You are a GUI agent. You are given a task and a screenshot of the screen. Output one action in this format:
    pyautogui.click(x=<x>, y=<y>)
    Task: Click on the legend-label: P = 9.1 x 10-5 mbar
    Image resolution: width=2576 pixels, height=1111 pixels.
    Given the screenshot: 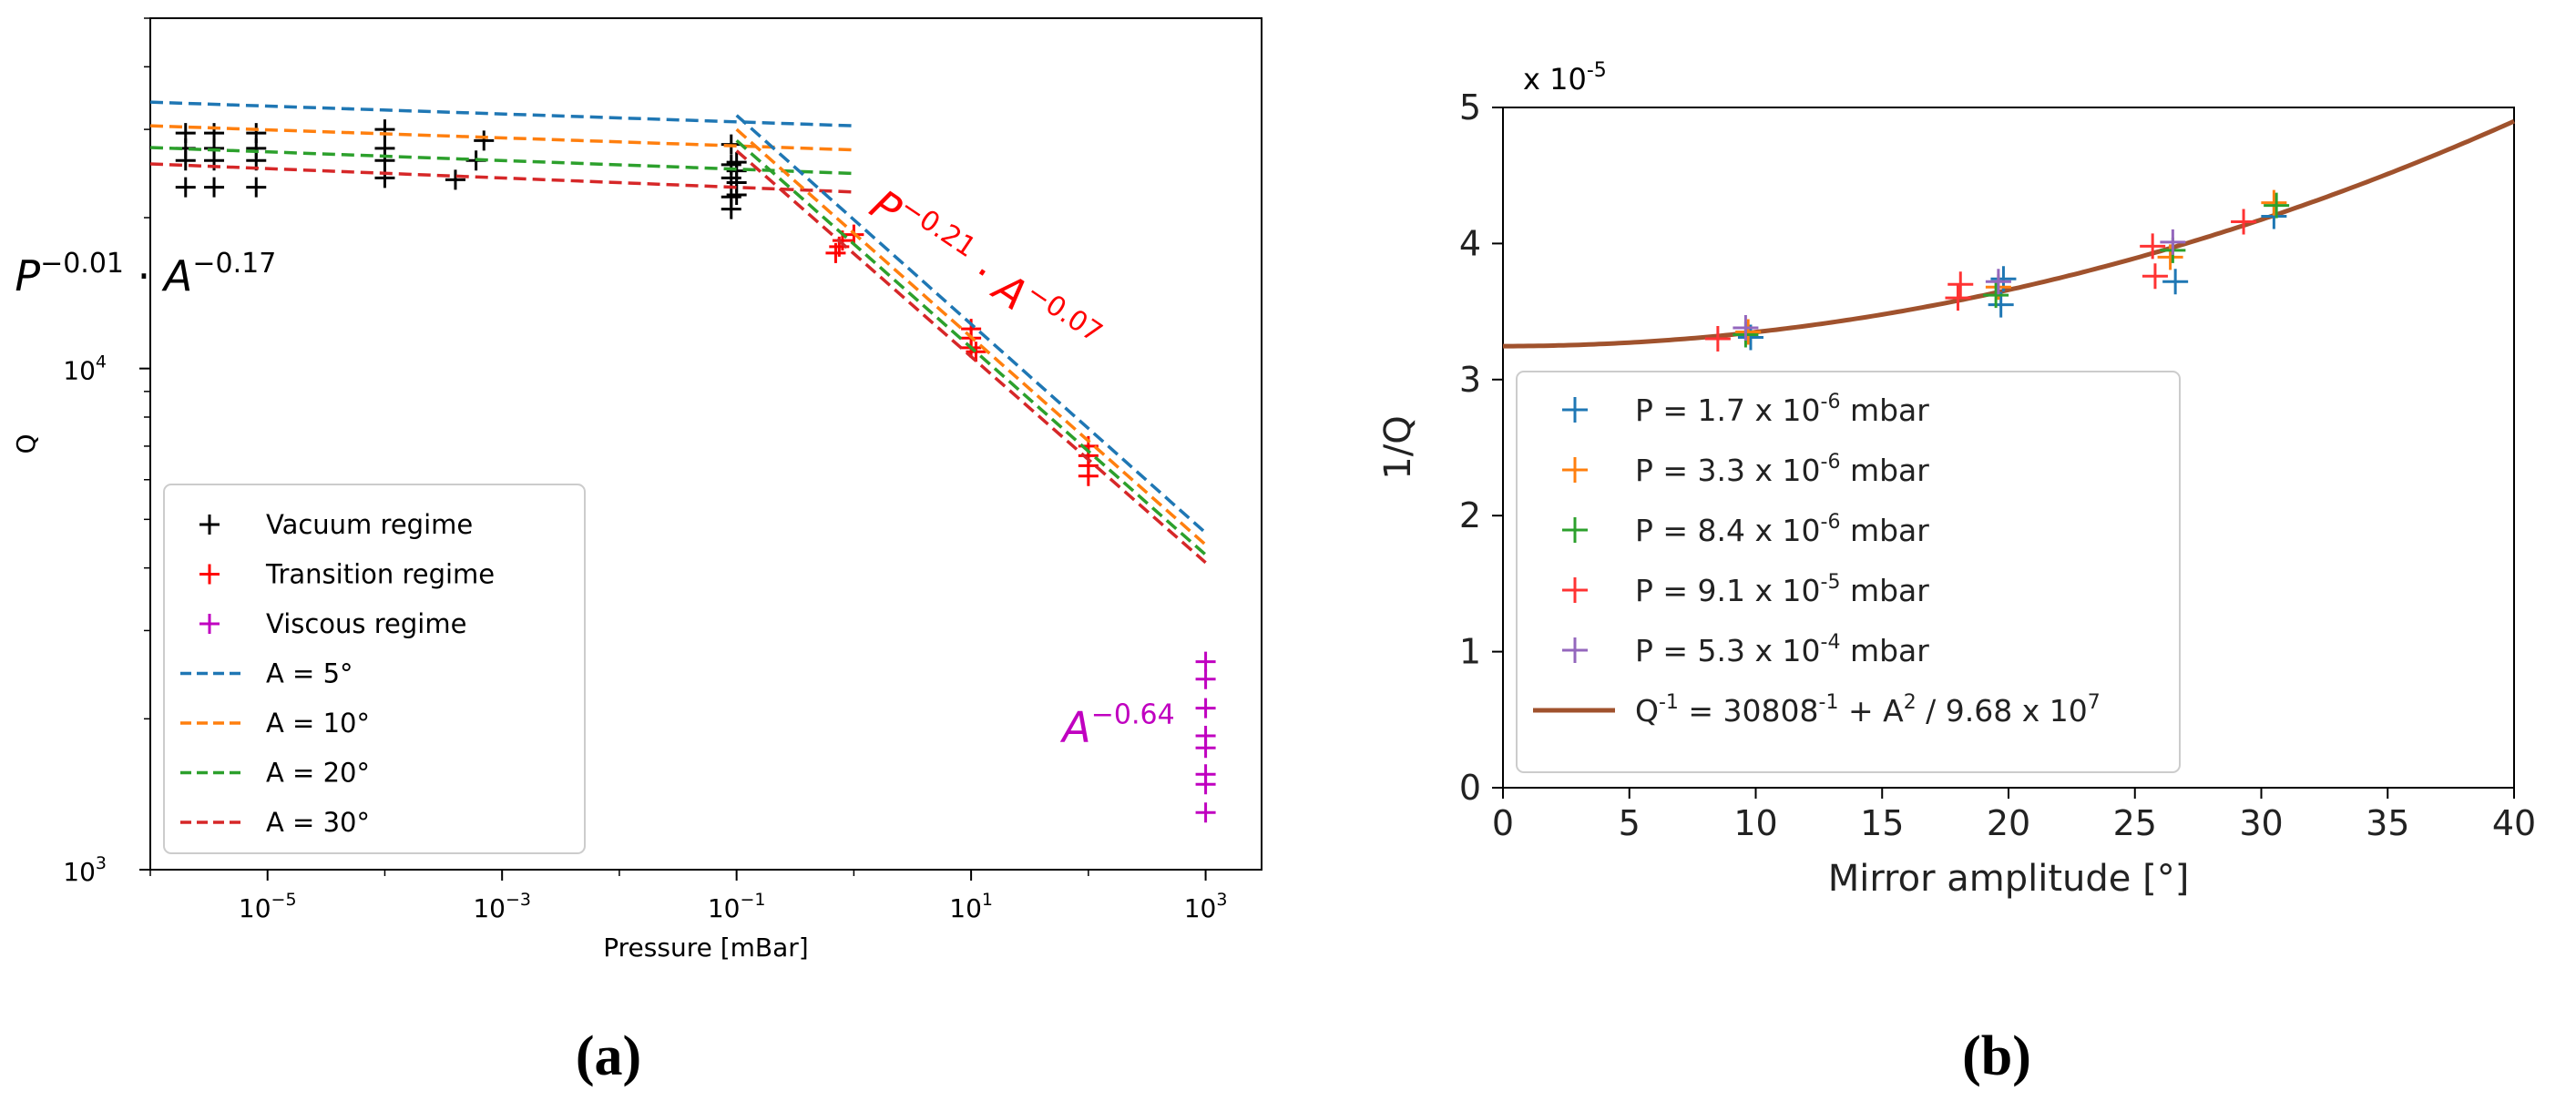 What is the action you would take?
    pyautogui.click(x=1782, y=589)
    